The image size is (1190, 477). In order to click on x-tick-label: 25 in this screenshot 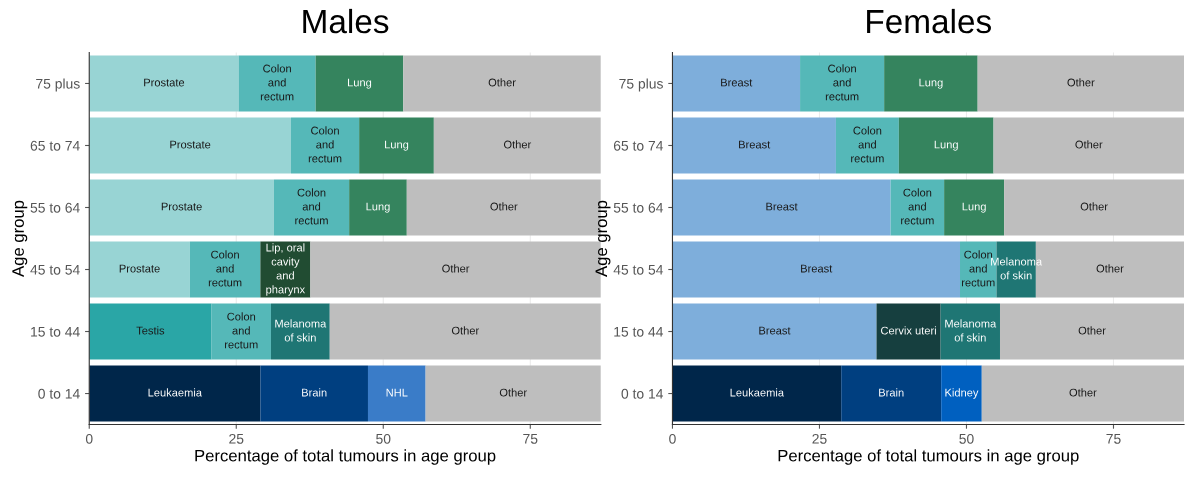, I will do `click(236, 438)`.